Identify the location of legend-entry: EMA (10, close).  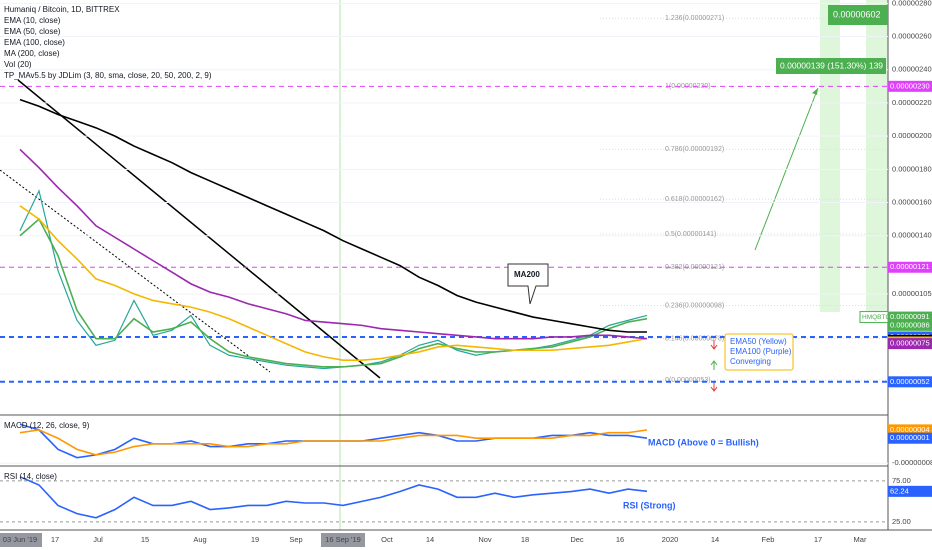
(32, 20).